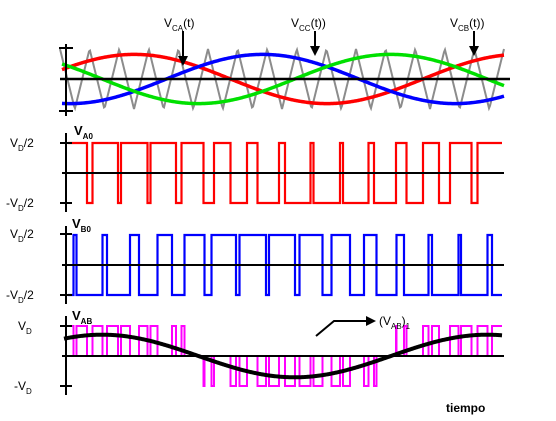 This screenshot has height=421, width=556. I want to click on reference-va, so click(283, 79).